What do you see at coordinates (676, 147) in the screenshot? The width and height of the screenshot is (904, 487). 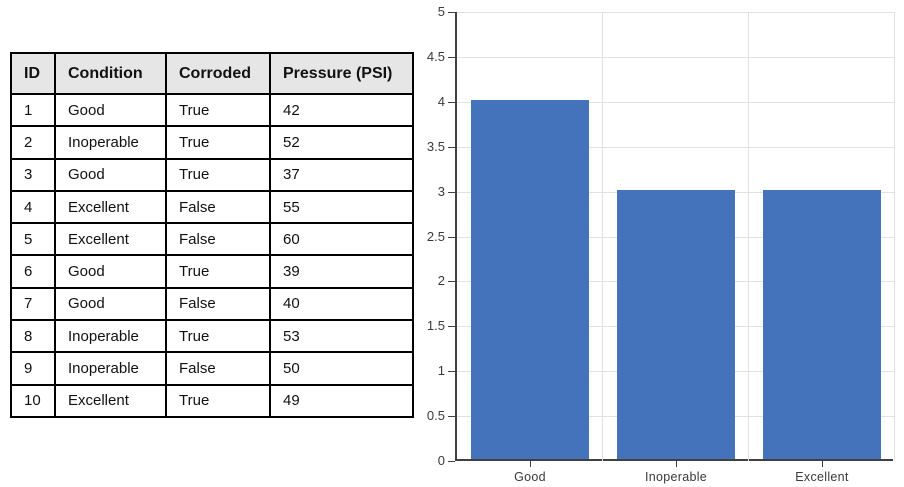 I see `gridline-y-3.5` at bounding box center [676, 147].